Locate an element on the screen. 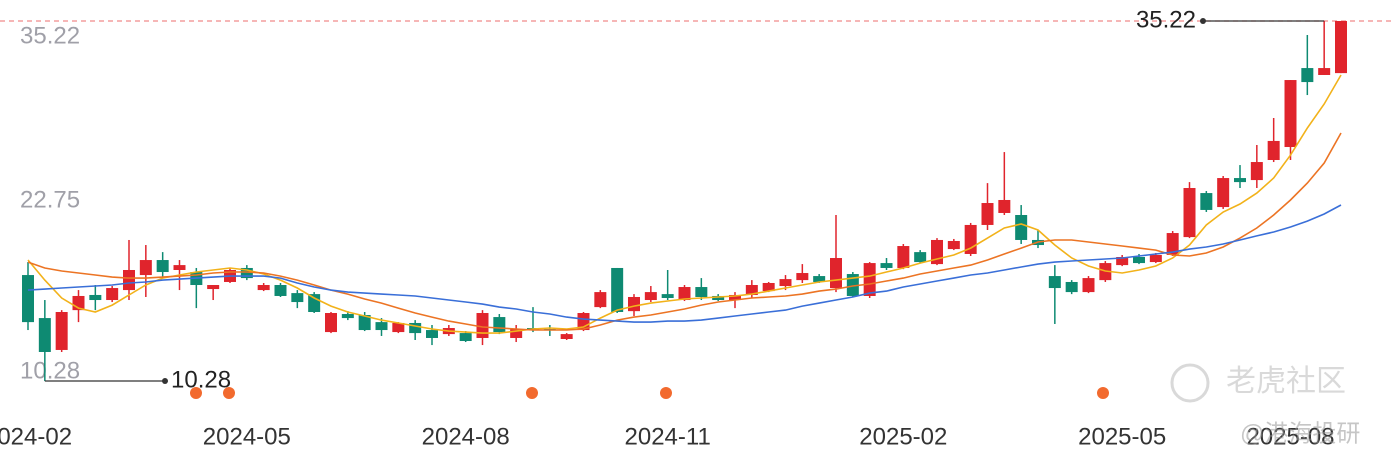  x-tick-label: 2025-08 is located at coordinates (1290, 436).